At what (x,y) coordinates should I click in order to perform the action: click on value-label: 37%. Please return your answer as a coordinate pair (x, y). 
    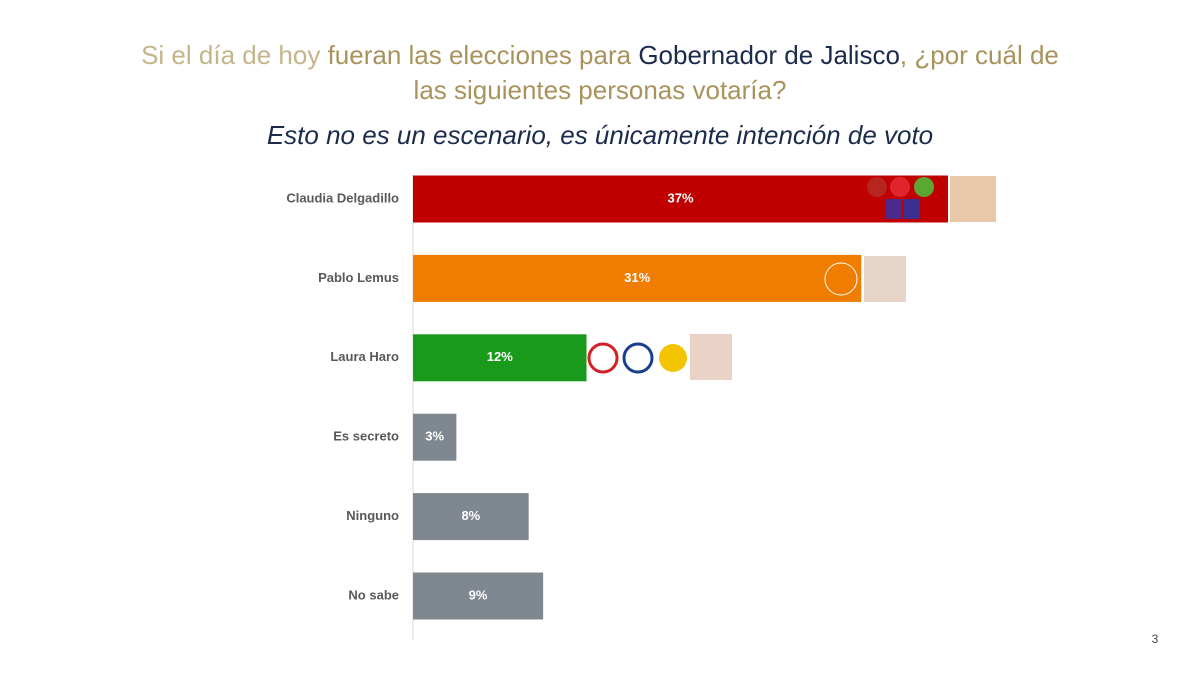
    Looking at the image, I should click on (680, 197).